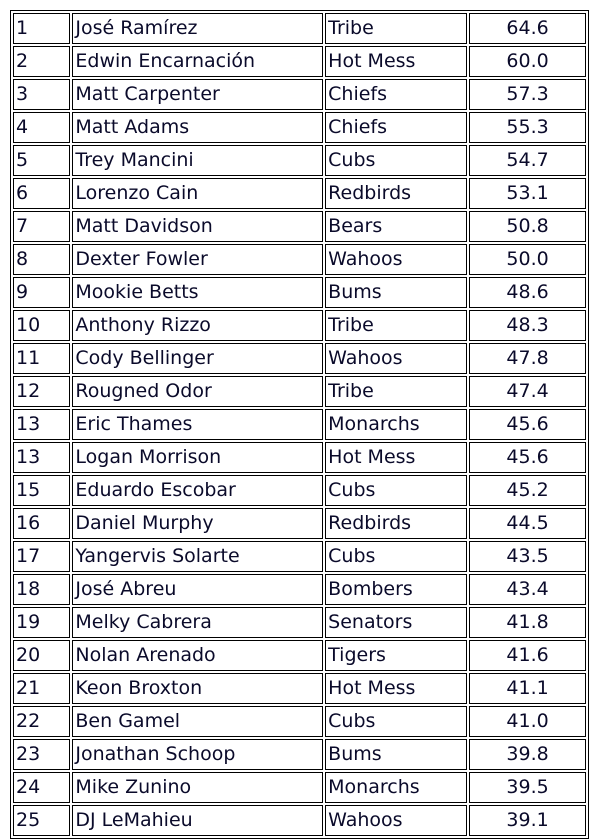 The height and width of the screenshot is (839, 602). Describe the element at coordinates (198, 226) in the screenshot. I see `player-cell: Matt Davidson` at that location.